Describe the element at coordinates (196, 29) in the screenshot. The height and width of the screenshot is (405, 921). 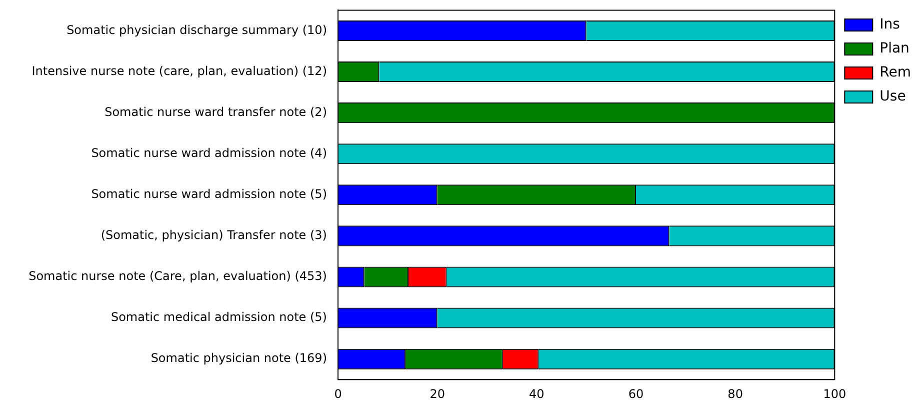
I see `y-tick-label: Somatic physician discharge summary (10)` at that location.